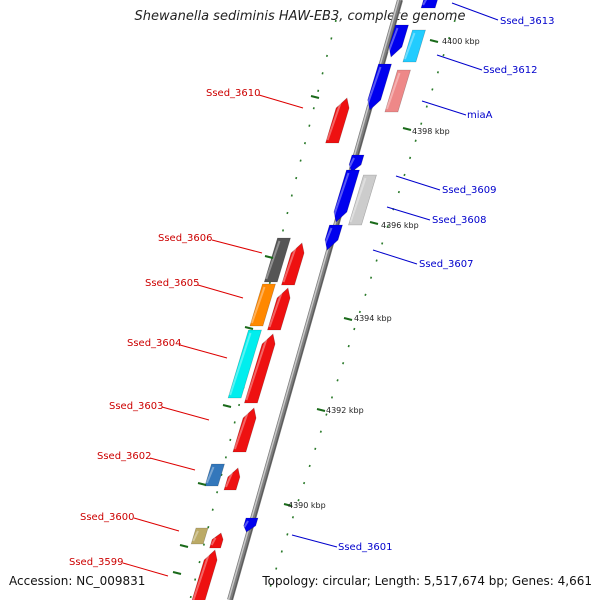 The image size is (600, 600). What do you see at coordinates (356, 163) in the screenshot?
I see `gene-ssed-3609a` at bounding box center [356, 163].